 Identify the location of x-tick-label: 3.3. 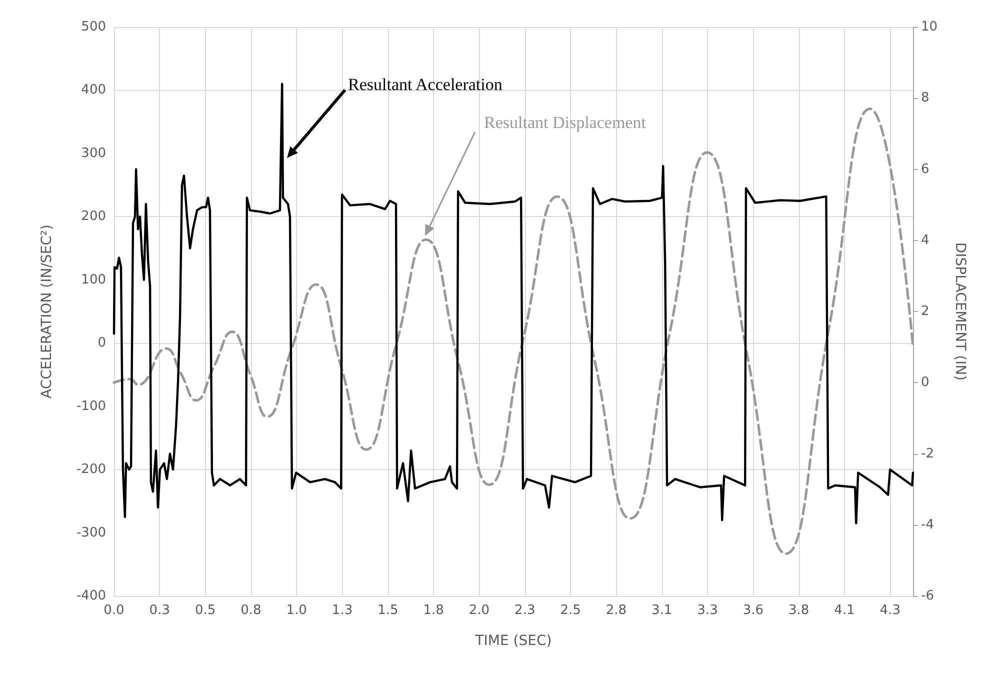
(707, 610).